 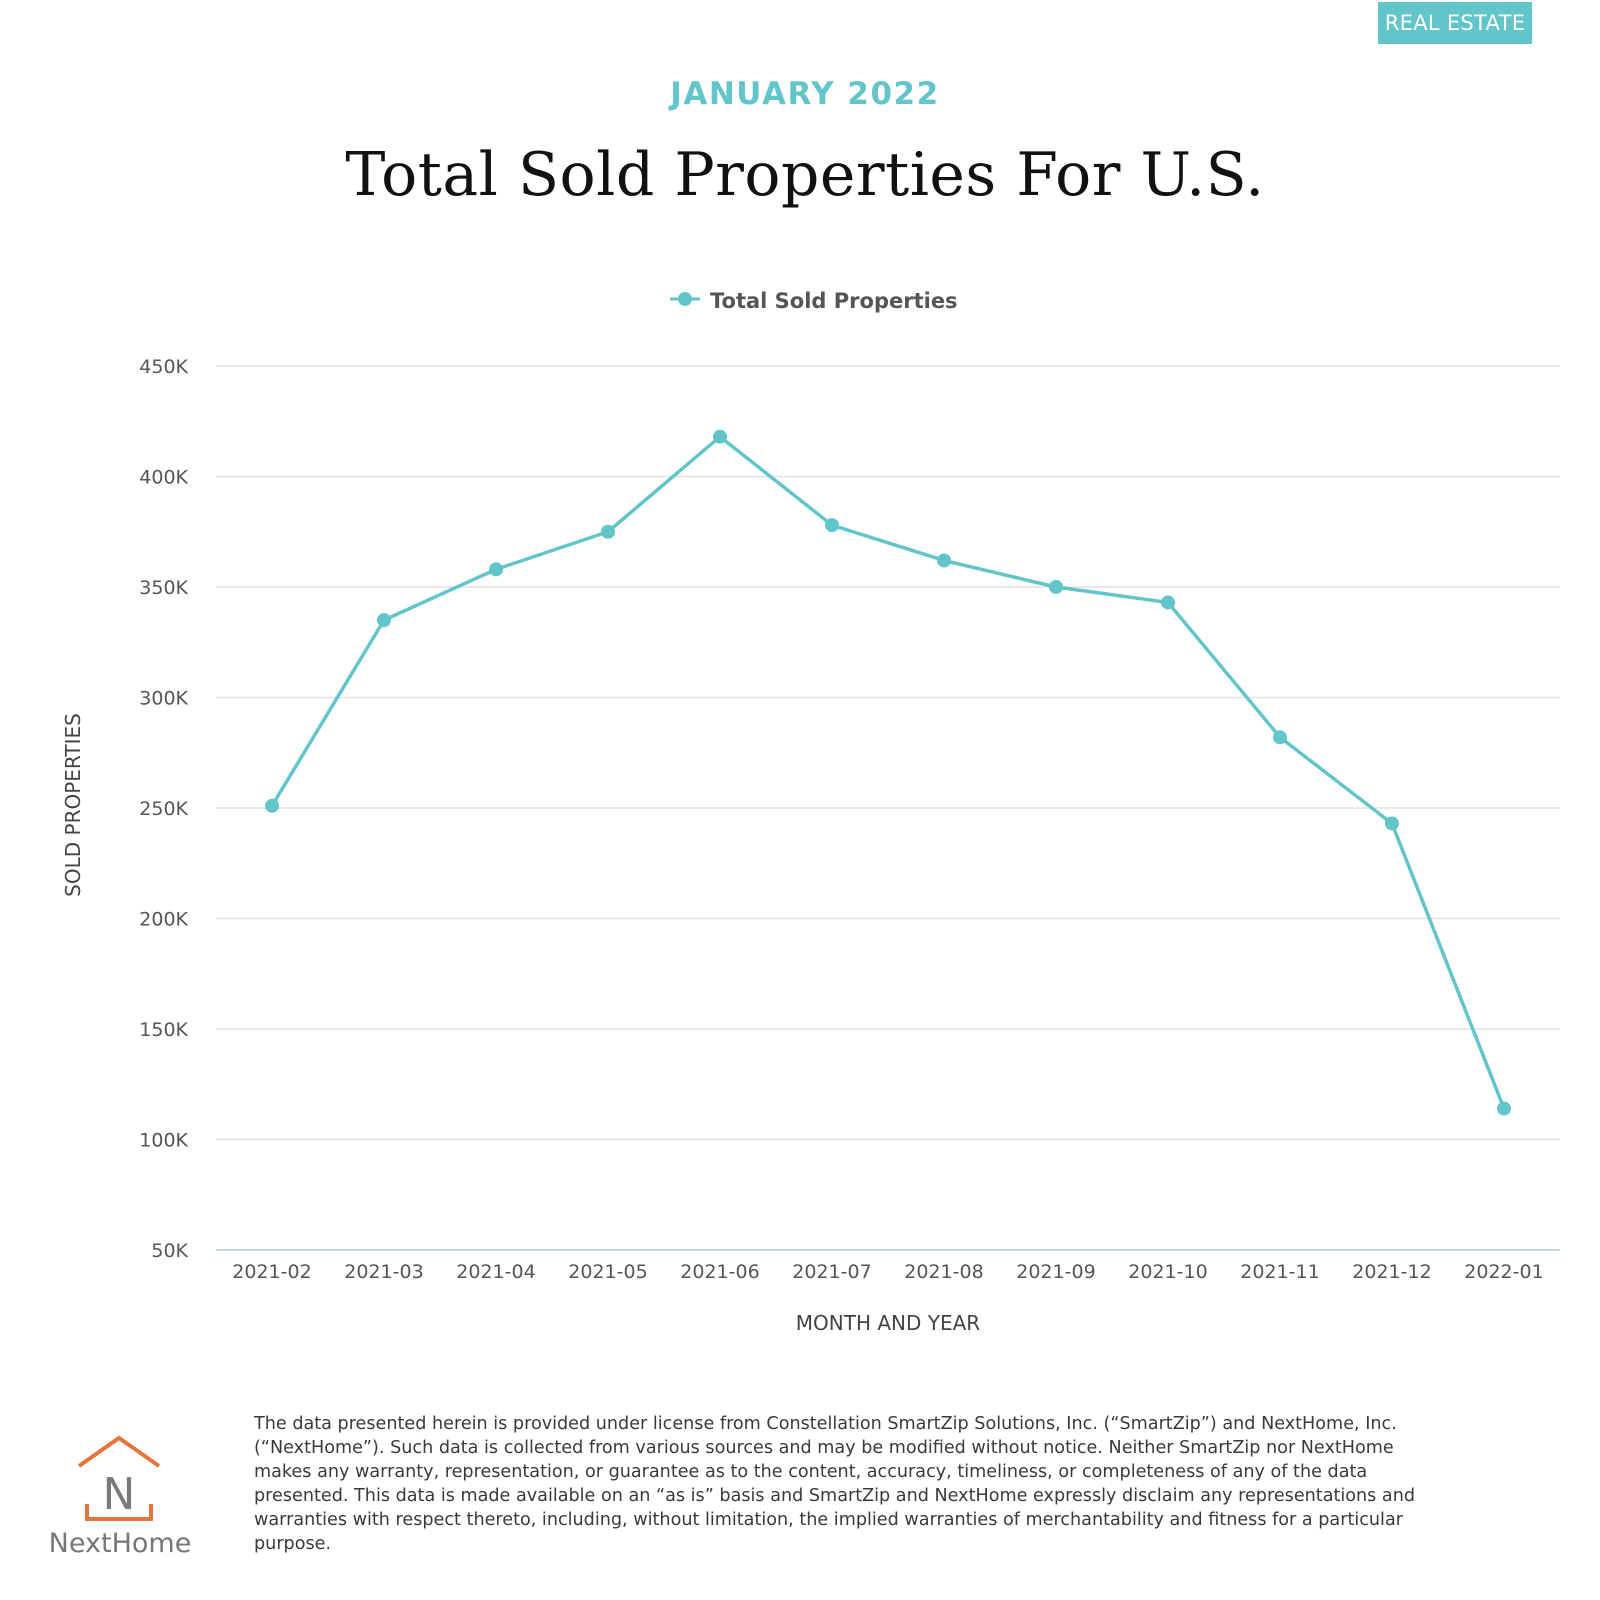 What do you see at coordinates (495, 1272) in the screenshot?
I see `x-tick-label: 2021-04` at bounding box center [495, 1272].